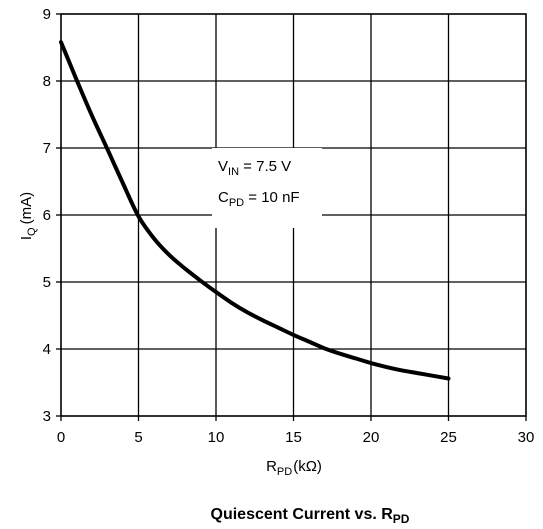 The image size is (543, 529). Describe the element at coordinates (294, 468) in the screenshot. I see `x-axis-label: RPD(kΩ)` at that location.